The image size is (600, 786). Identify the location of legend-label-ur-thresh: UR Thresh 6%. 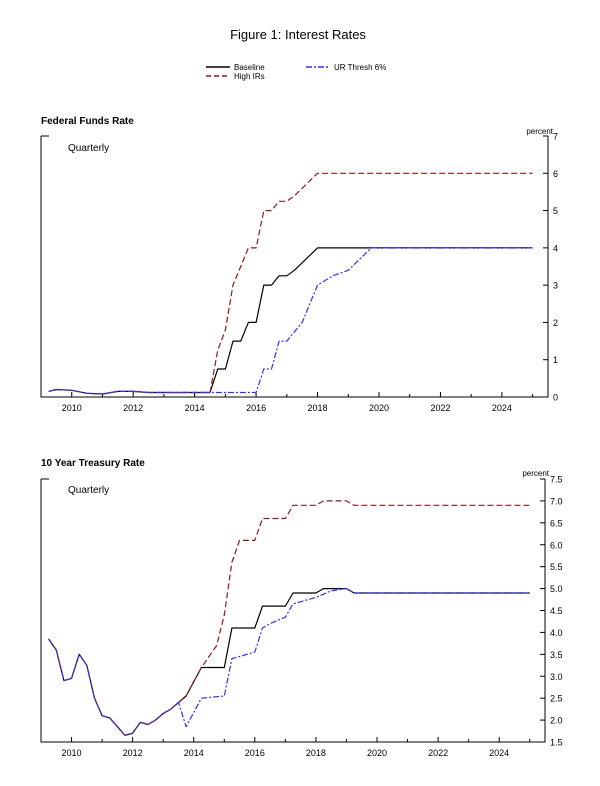
(360, 67).